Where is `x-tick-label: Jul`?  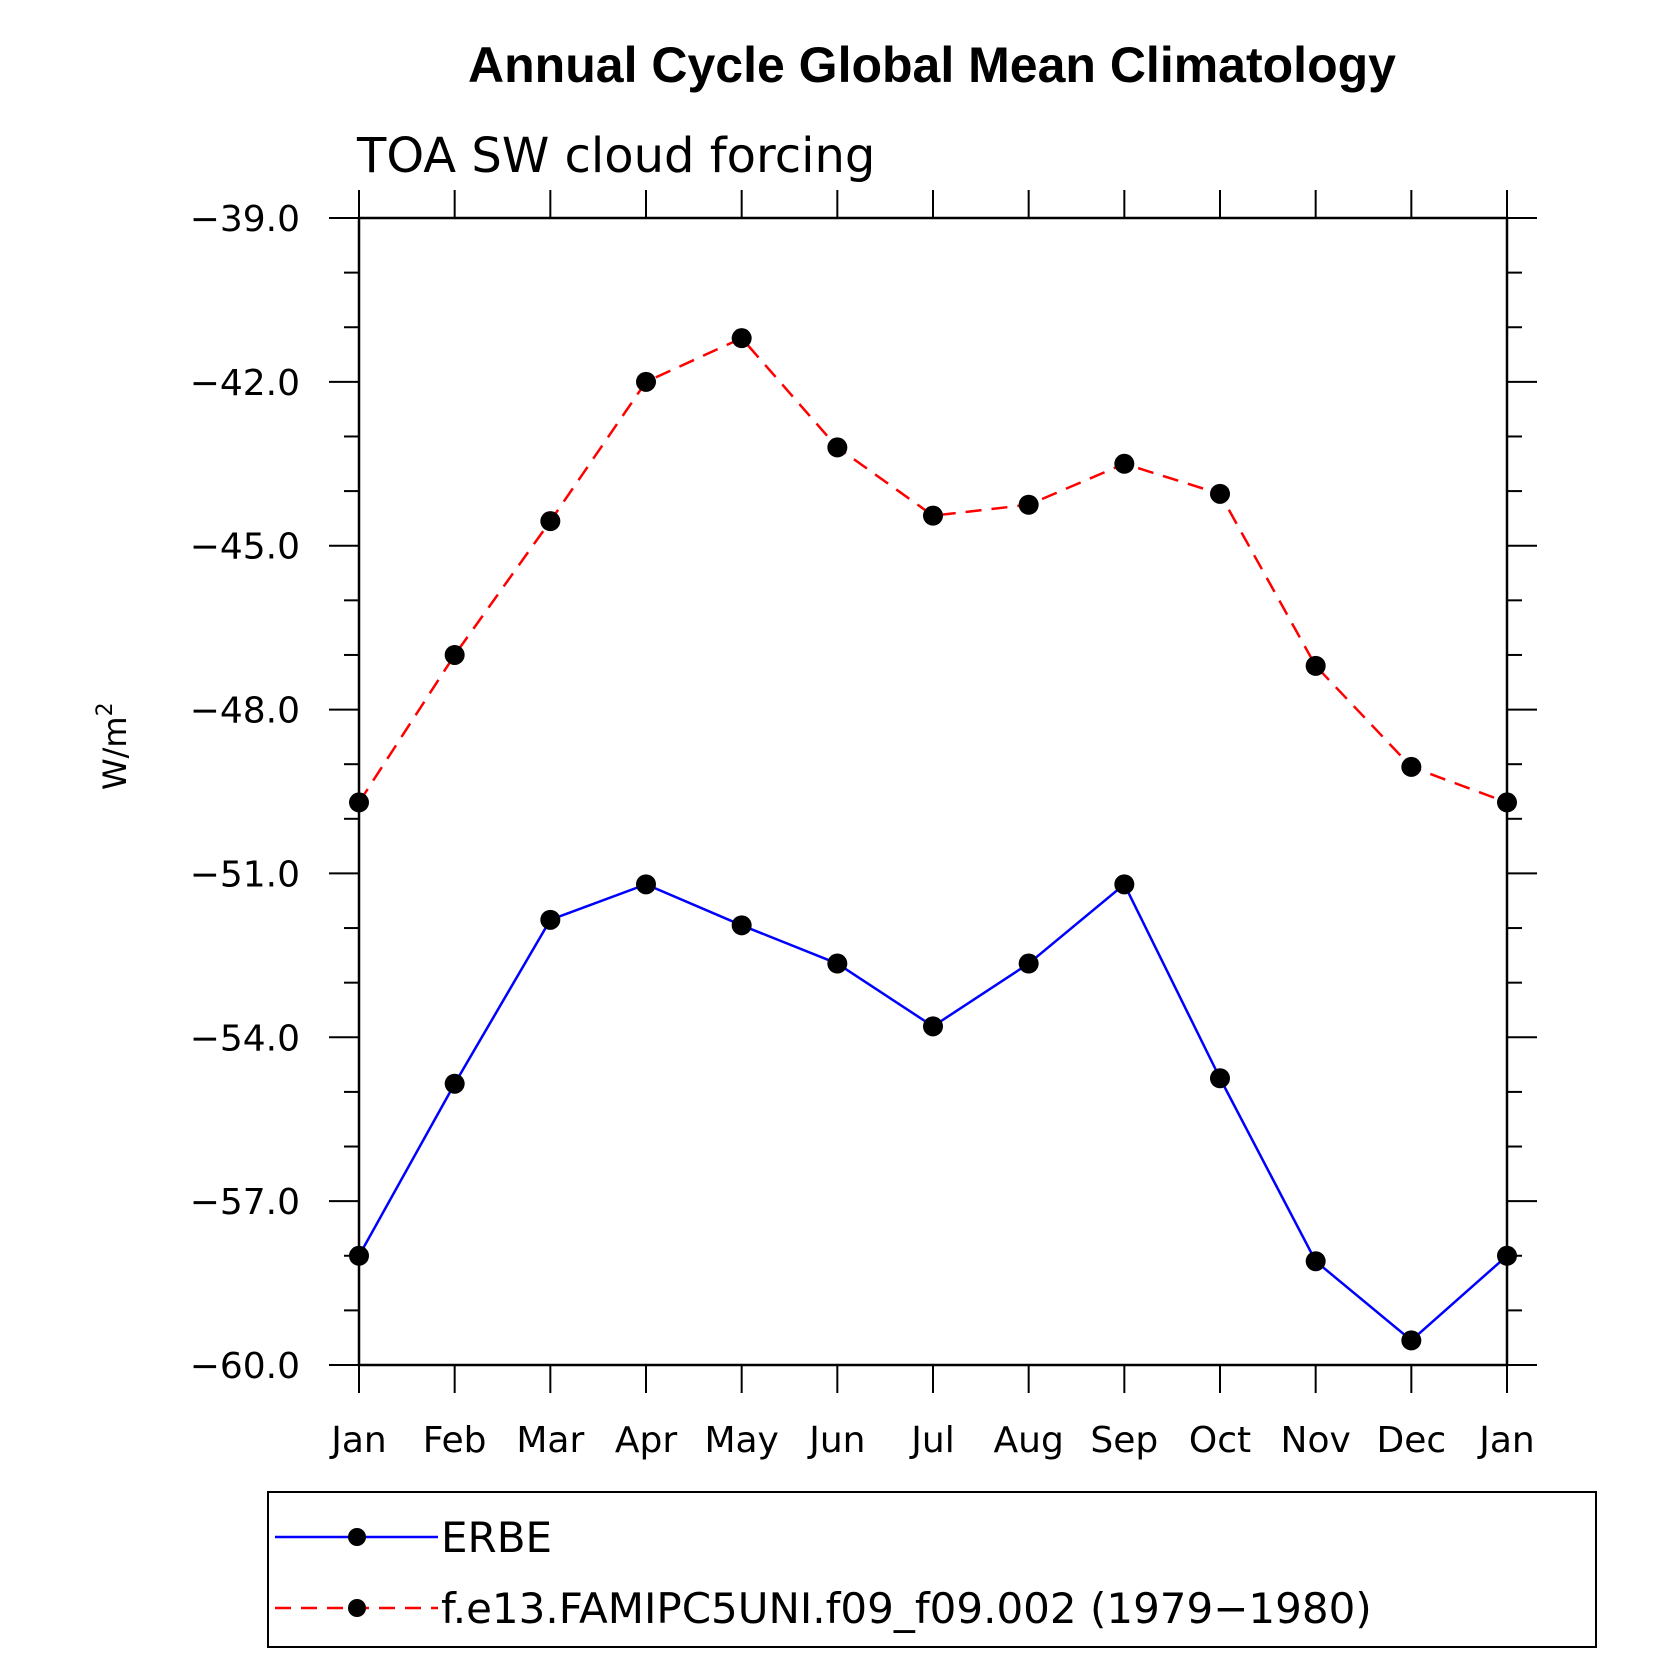 x-tick-label: Jul is located at coordinates (931, 1440).